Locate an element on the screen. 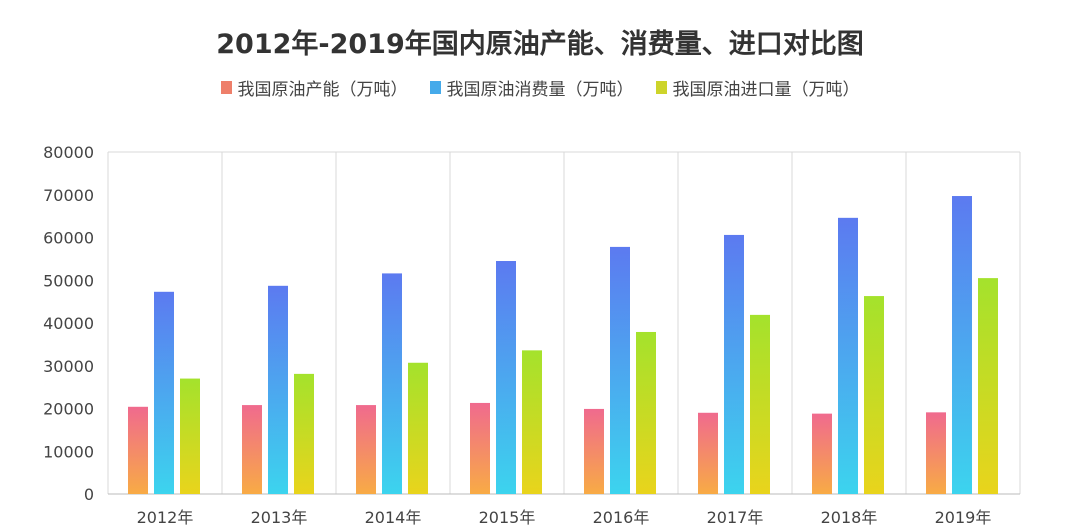 Image resolution: width=1080 pixels, height=530 pixels. y-tick-label: 70000 is located at coordinates (68, 195).